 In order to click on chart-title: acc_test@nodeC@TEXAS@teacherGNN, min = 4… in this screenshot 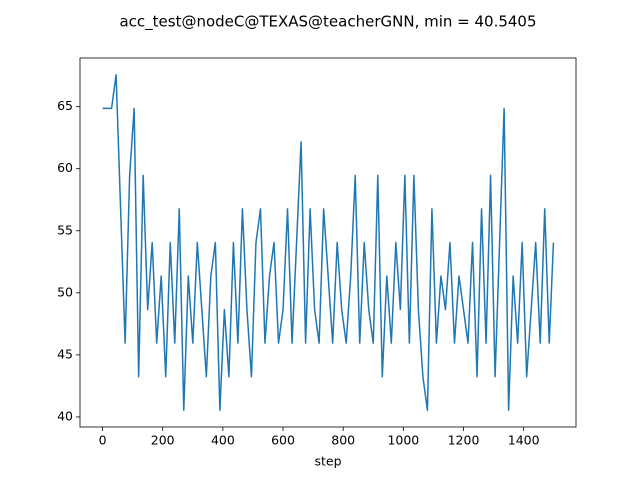, I will do `click(327, 22)`.